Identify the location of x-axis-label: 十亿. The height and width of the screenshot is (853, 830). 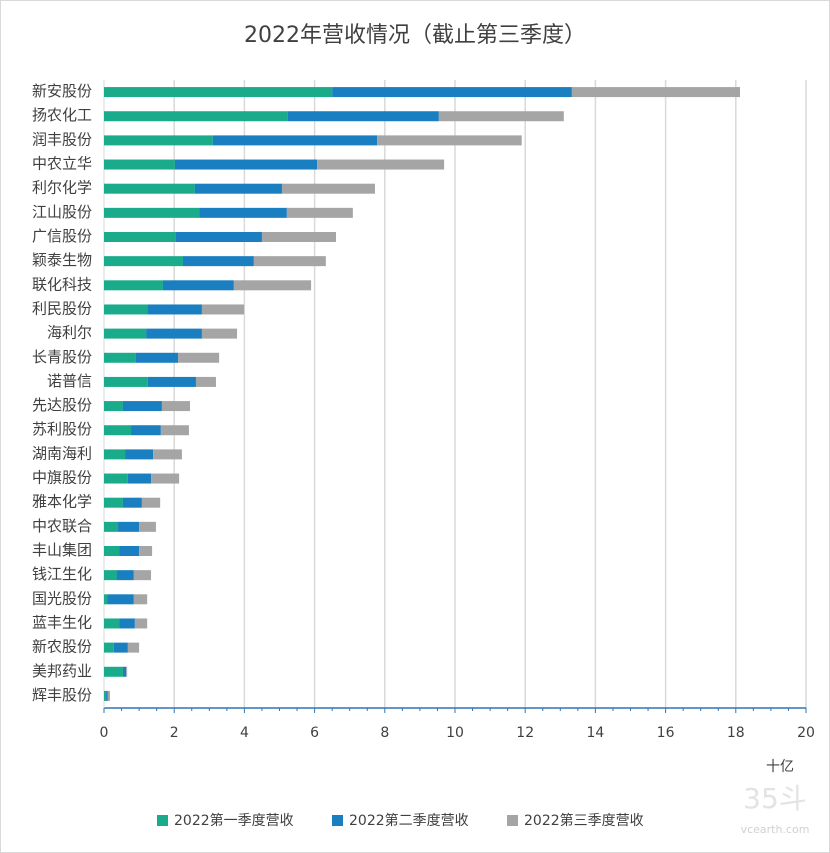
(780, 767).